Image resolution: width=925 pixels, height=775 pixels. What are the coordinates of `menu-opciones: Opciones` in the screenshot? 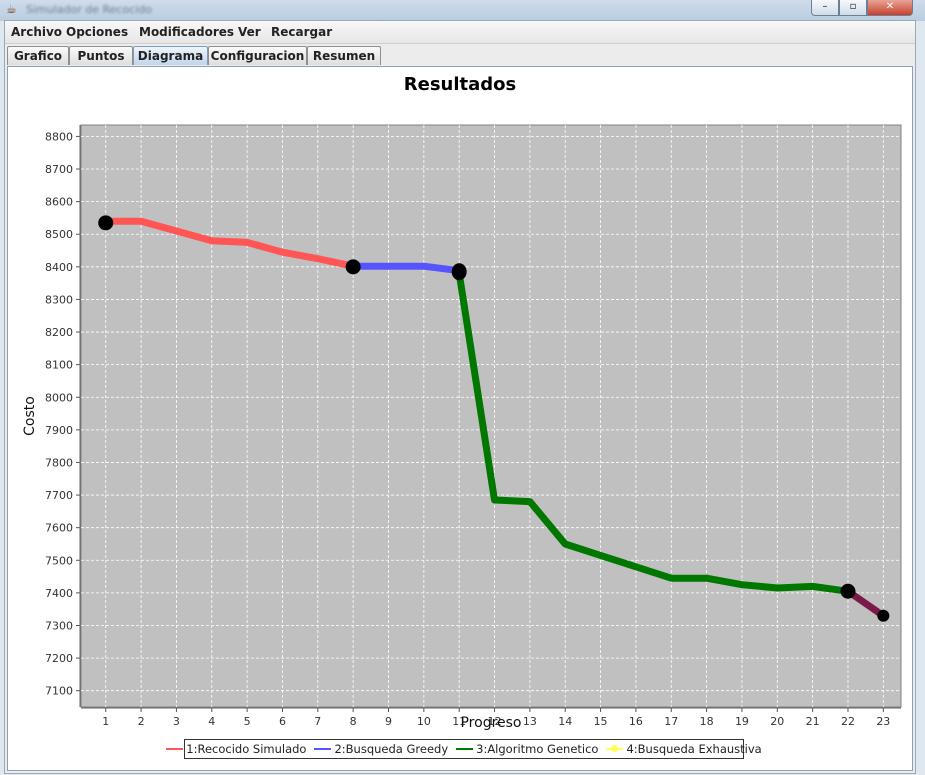 It's located at (97, 32).